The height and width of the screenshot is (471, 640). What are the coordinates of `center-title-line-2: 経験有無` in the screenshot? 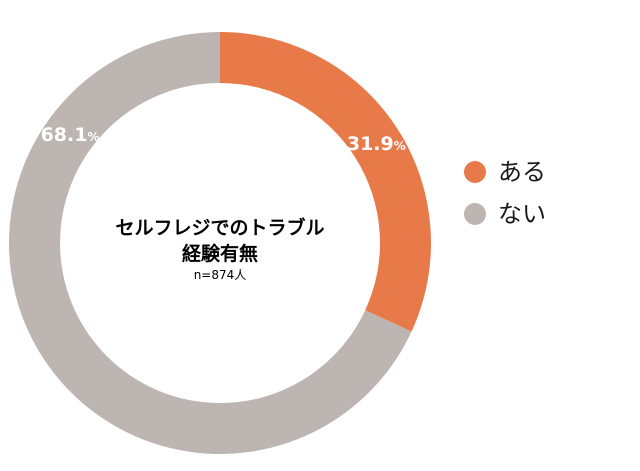 It's located at (220, 253).